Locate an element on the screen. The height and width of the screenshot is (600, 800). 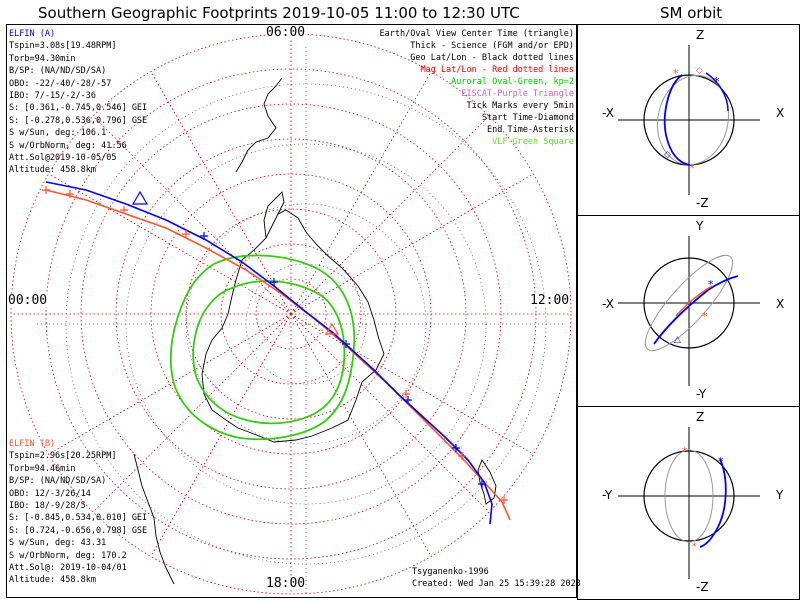
sm-panel-yz-plot: * * * is located at coordinates (689, 503).